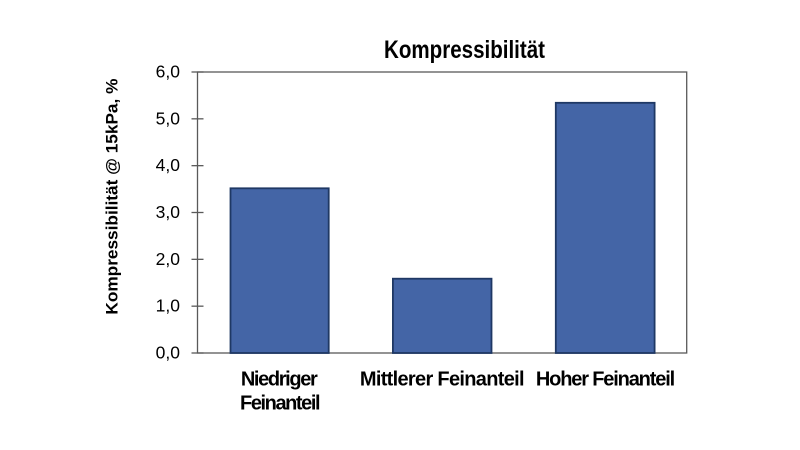 The image size is (800, 450). What do you see at coordinates (279, 380) in the screenshot?
I see `svg-text: Niedriger` at bounding box center [279, 380].